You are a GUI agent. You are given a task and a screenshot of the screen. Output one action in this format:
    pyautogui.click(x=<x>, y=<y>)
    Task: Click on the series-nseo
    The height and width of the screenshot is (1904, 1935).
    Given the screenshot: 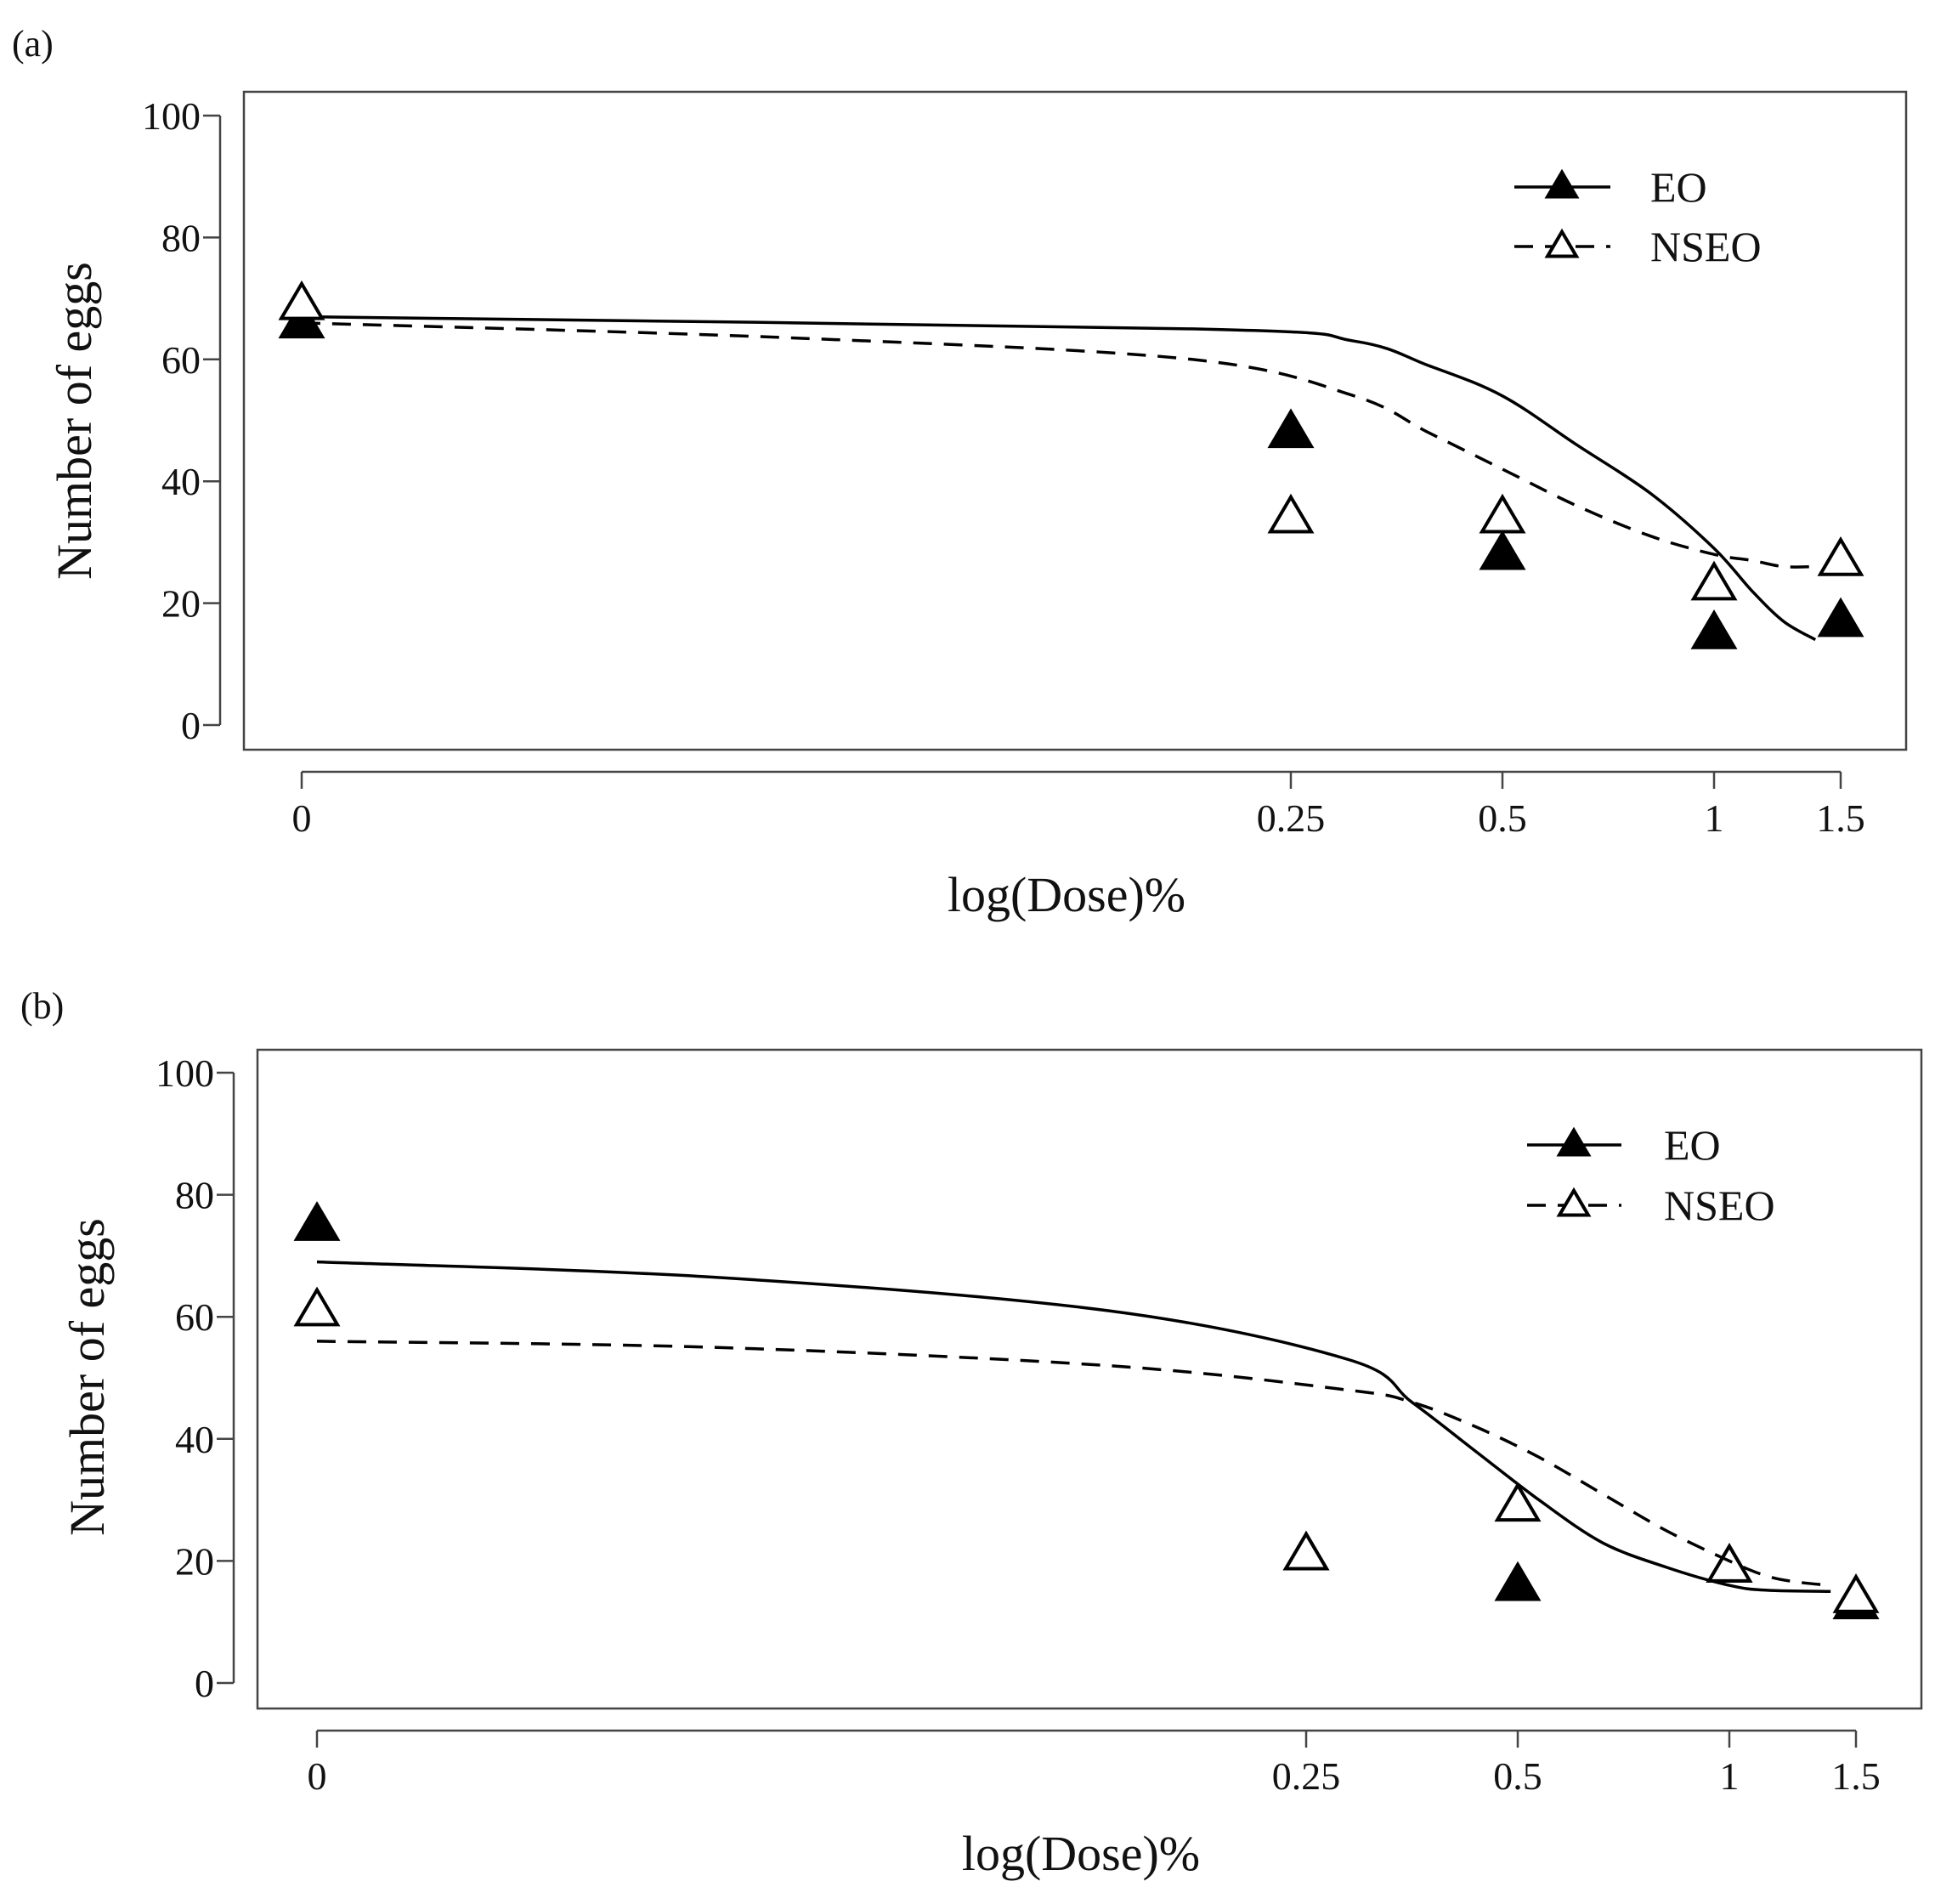 What is the action you would take?
    pyautogui.click(x=1073, y=1463)
    